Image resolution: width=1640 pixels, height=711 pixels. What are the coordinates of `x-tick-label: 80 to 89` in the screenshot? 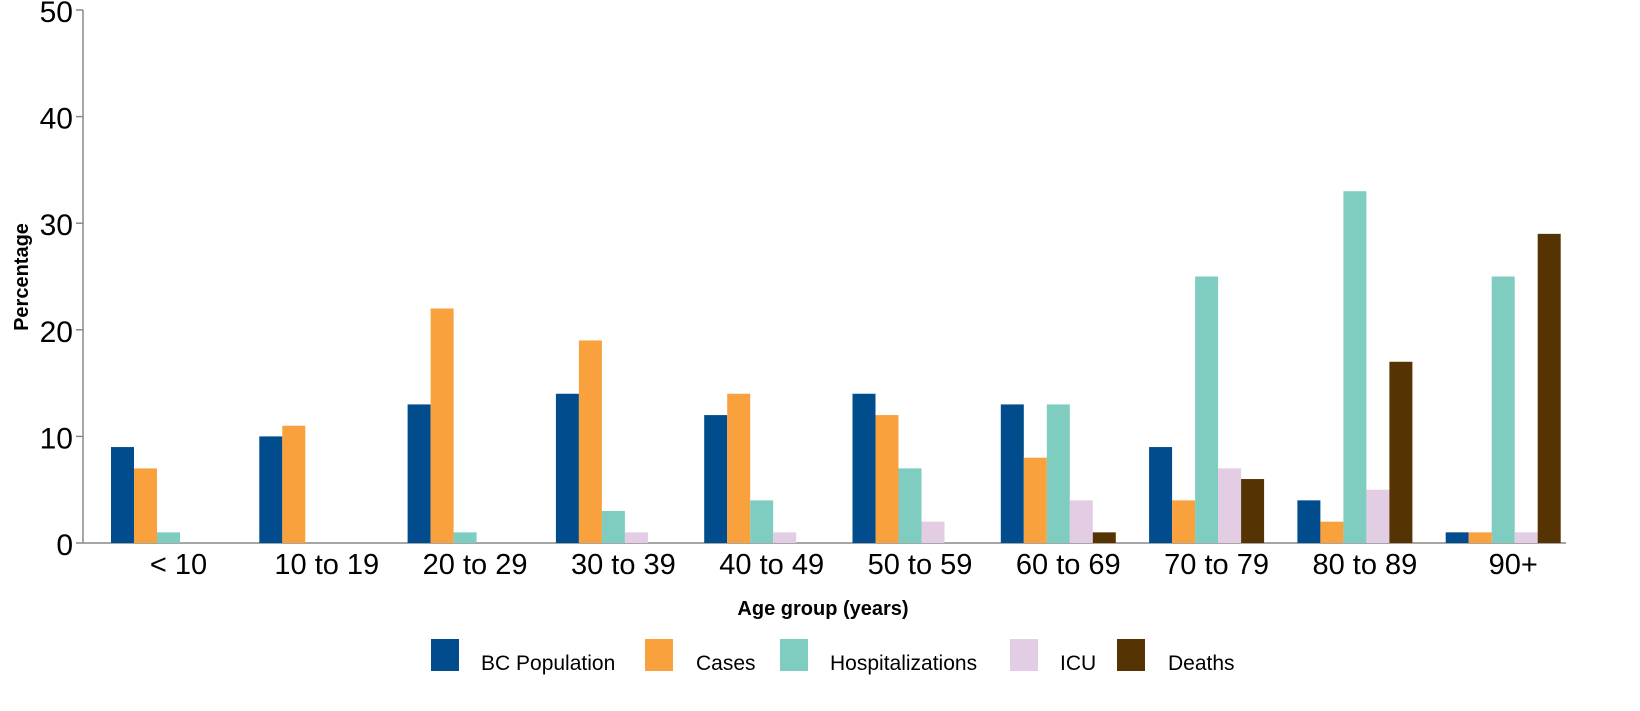 It's located at (1364, 565).